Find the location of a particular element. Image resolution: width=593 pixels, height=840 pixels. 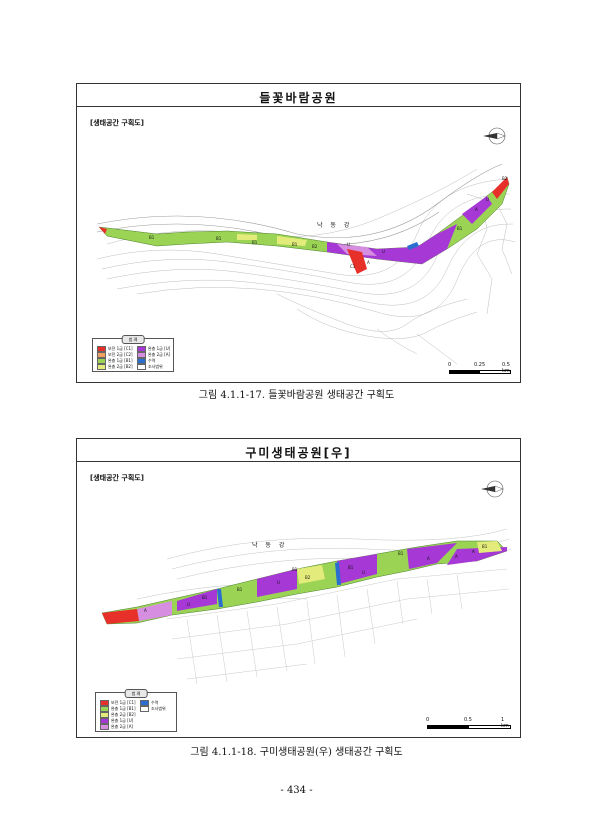

scale-bar: 0 0.25 0.5 km is located at coordinates (479, 368).